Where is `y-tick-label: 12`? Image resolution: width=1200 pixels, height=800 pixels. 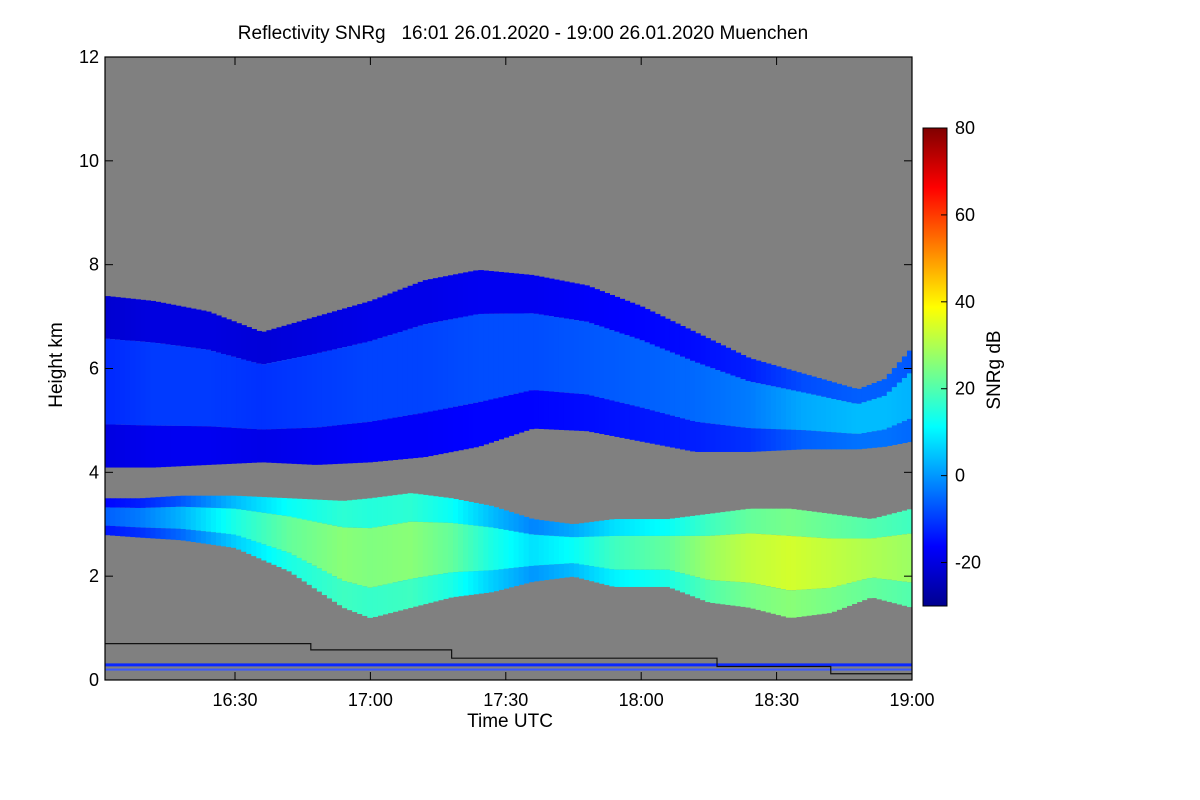 y-tick-label: 12 is located at coordinates (89, 57).